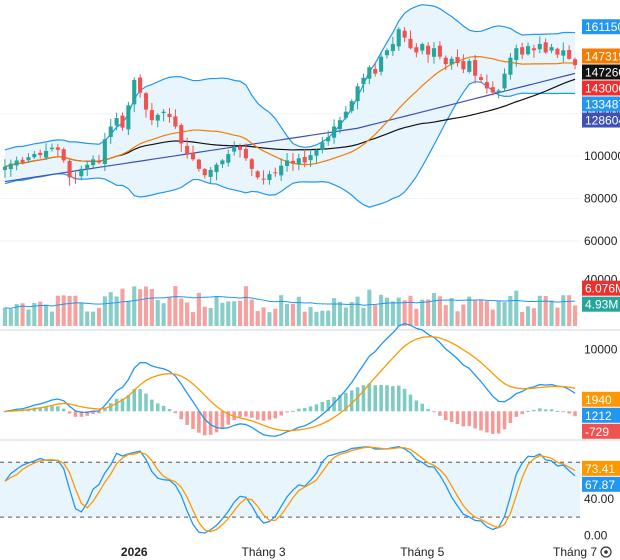 This screenshot has height=560, width=620. I want to click on x-axis-label: Tháng 3, so click(264, 552).